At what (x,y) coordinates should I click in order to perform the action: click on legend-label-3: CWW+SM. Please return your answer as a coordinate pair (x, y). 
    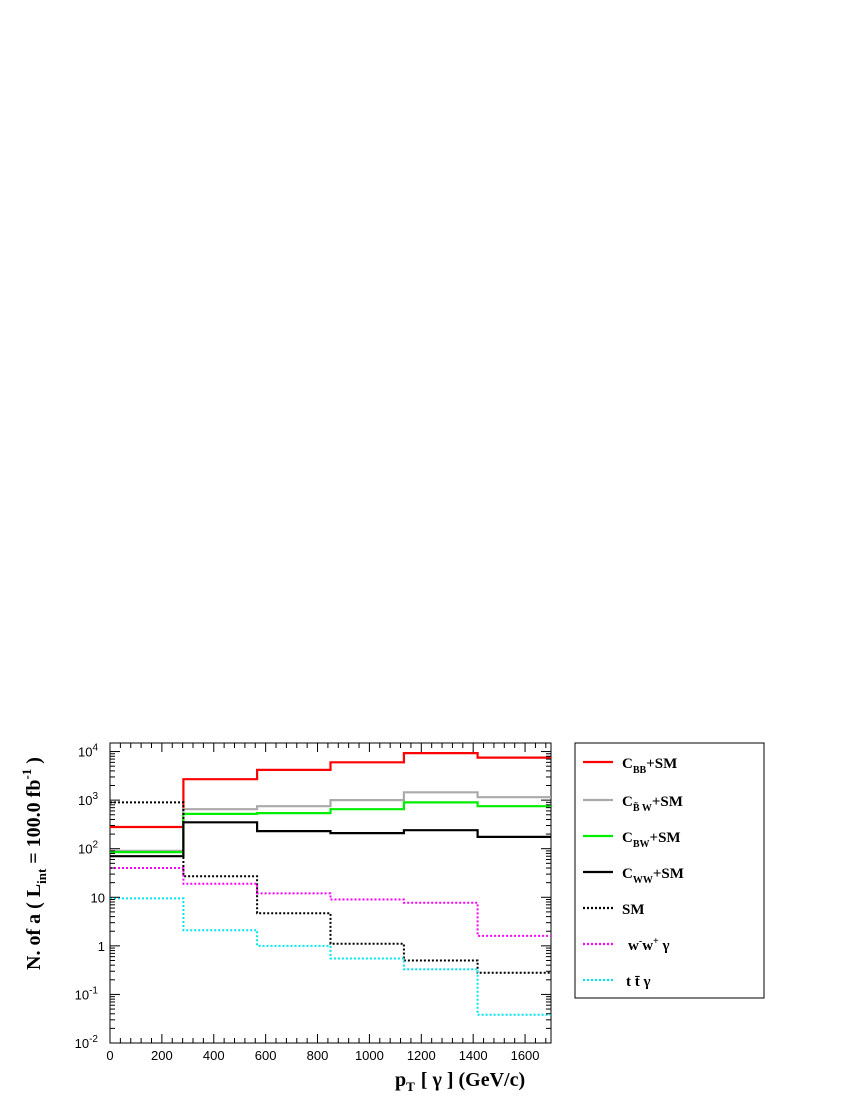
    Looking at the image, I should click on (653, 876).